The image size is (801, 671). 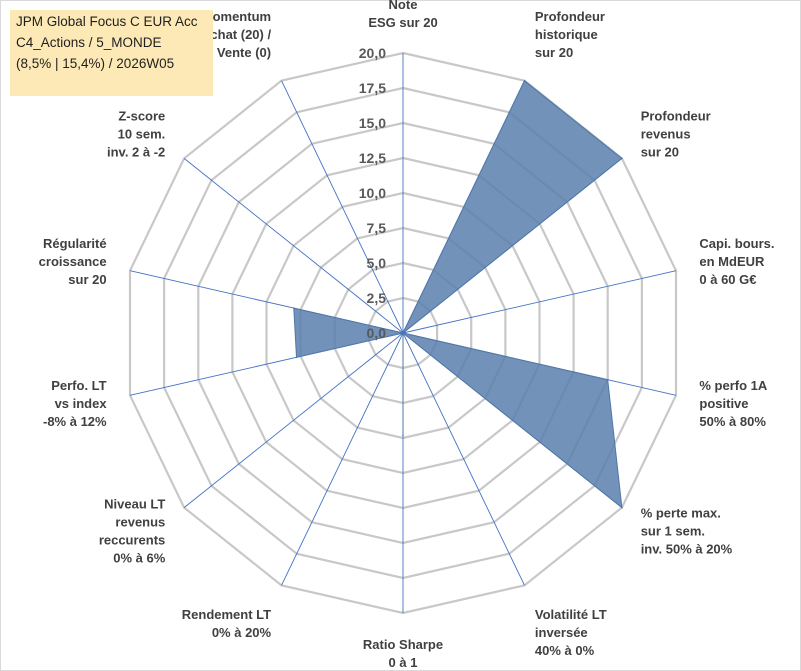 I want to click on tick-label-2: 5,0, so click(x=377, y=263).